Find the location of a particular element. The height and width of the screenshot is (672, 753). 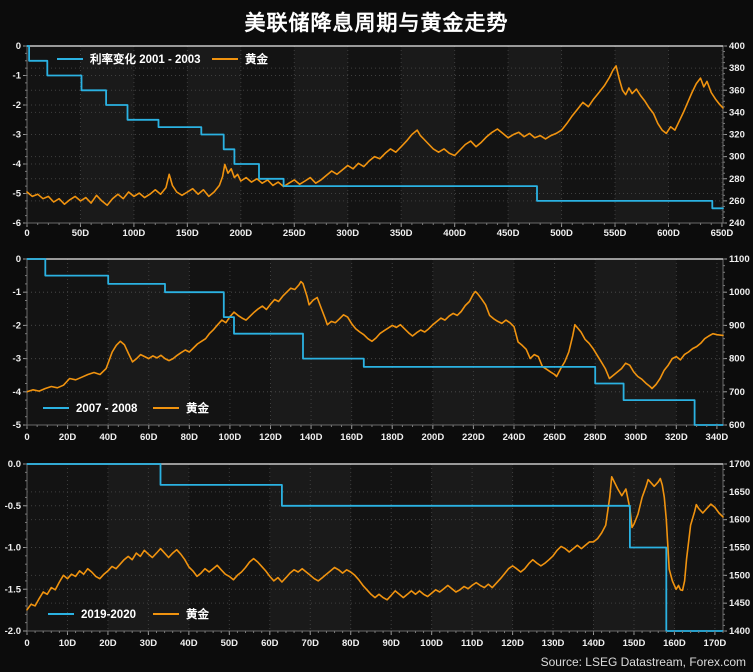

svg-text: 60D is located at coordinates (149, 437).